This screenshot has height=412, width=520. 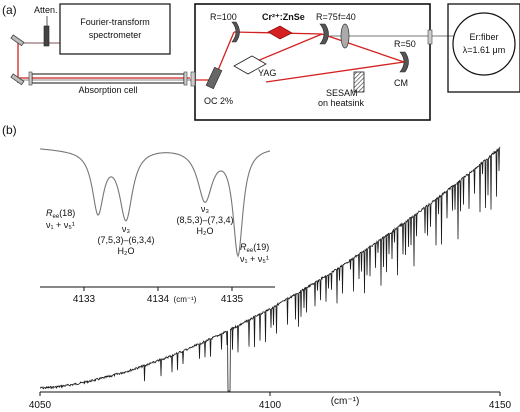 I want to click on inset-annotation-ree18: Ree(18) ν₁ + ν₅¹, so click(x=60, y=219).